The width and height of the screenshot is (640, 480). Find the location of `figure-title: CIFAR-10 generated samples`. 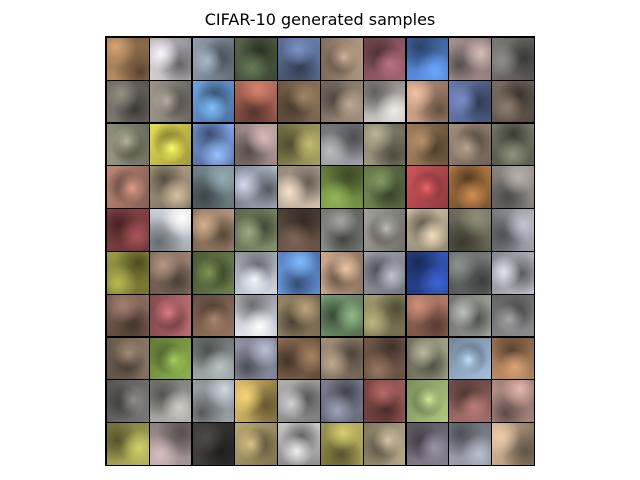

figure-title: CIFAR-10 generated samples is located at coordinates (320, 19).